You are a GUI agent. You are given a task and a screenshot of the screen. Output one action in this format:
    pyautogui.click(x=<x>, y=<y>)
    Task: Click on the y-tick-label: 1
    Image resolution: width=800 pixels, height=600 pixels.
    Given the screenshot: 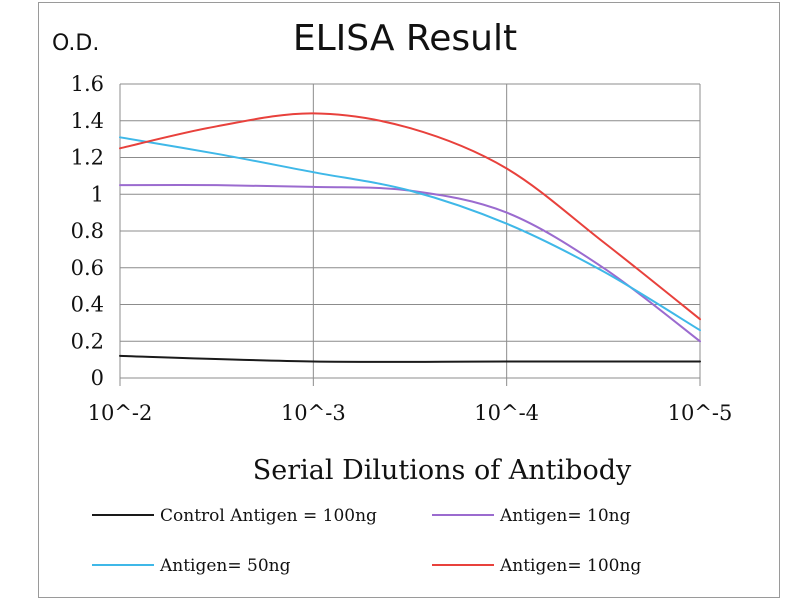 What is the action you would take?
    pyautogui.click(x=97, y=194)
    